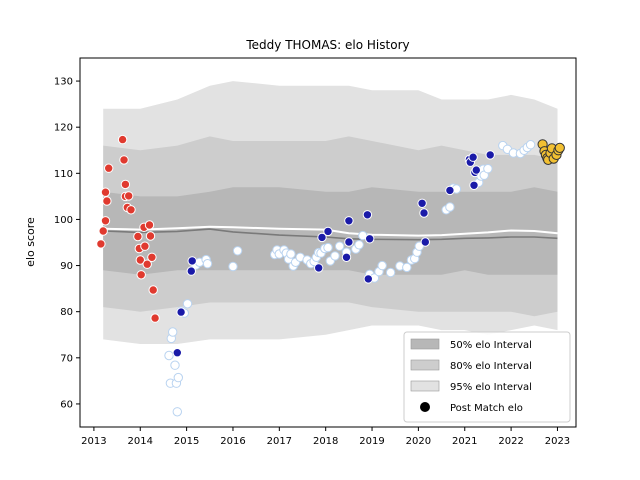  I want to click on legend-label: 95% elo Interval, so click(491, 387).